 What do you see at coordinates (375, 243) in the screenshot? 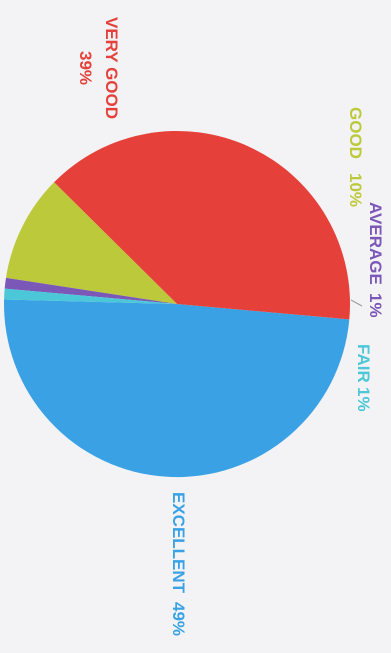
I see `slice-label-average: AVERAGE` at bounding box center [375, 243].